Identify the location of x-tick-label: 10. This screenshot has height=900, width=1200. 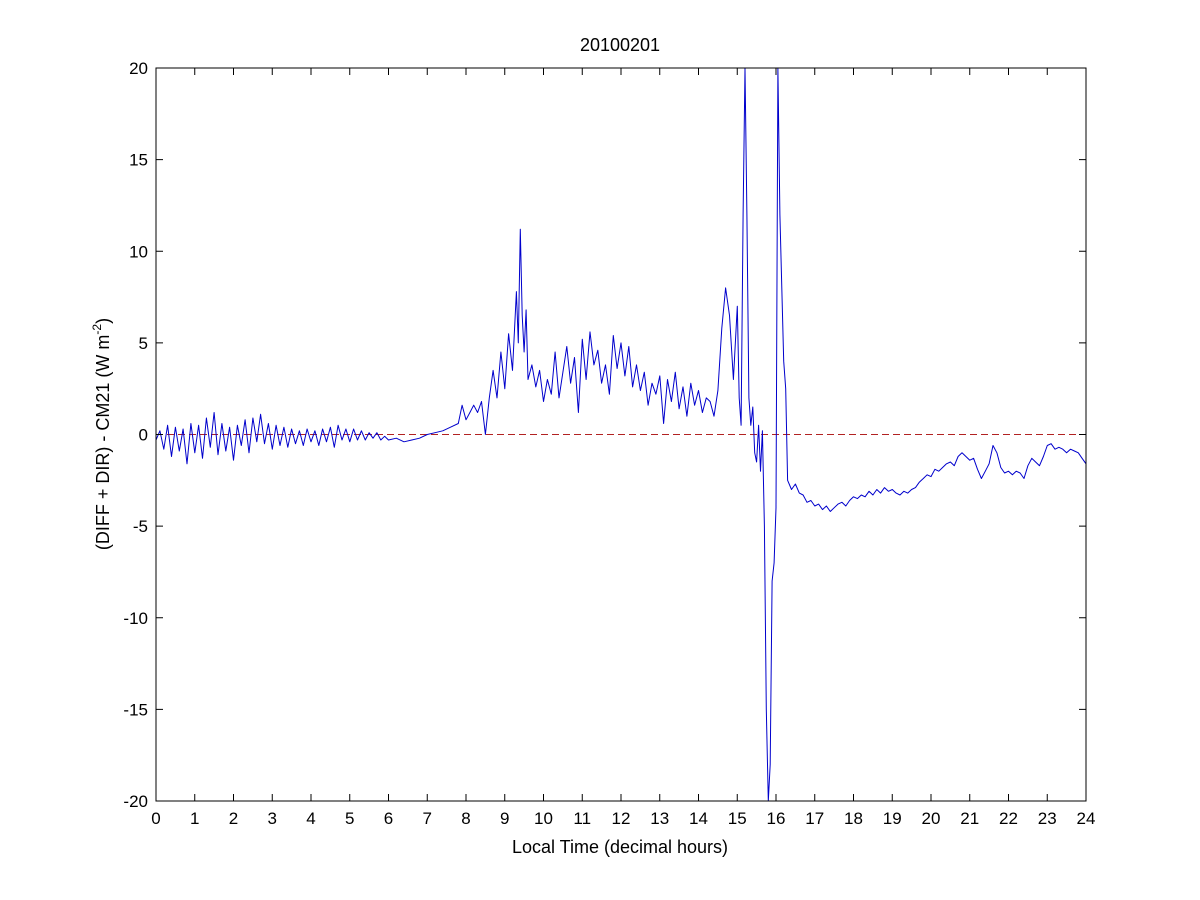
(543, 818).